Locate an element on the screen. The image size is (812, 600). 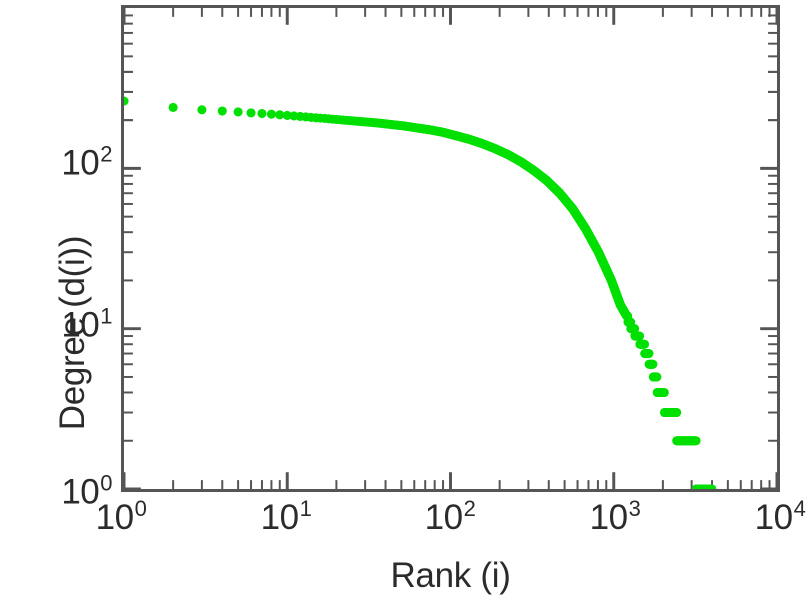
y-tick-label-10: 10¹ is located at coordinates (86, 324).